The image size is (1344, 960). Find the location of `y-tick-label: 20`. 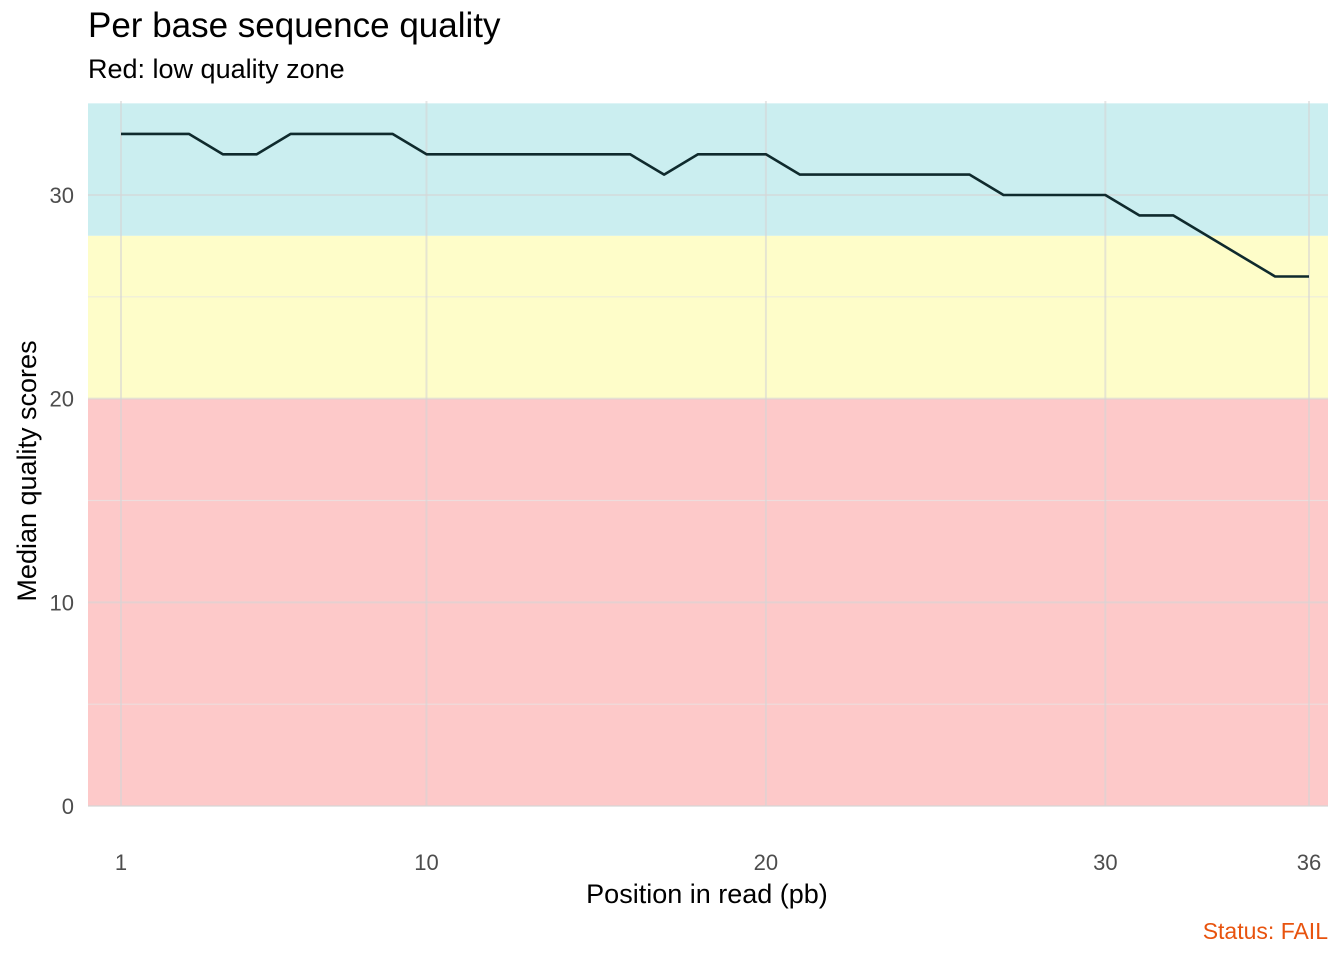

y-tick-label: 20 is located at coordinates (62, 399).